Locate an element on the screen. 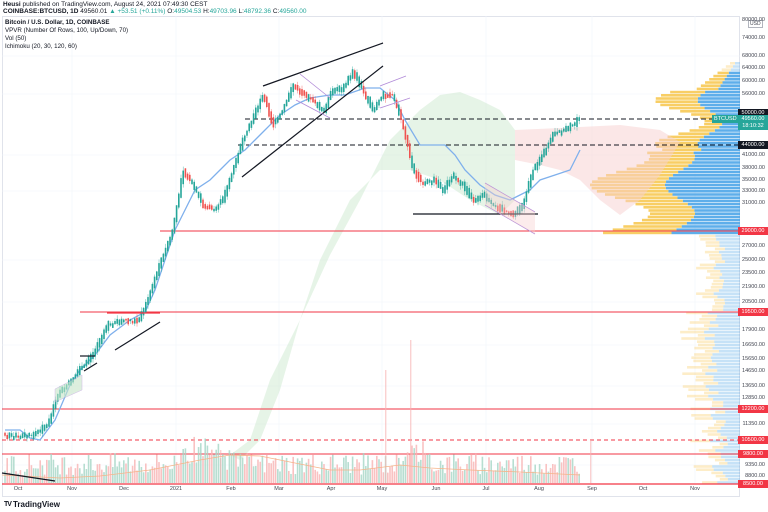 The height and width of the screenshot is (512, 768). price-level-tag: 29000.00 is located at coordinates (753, 231).